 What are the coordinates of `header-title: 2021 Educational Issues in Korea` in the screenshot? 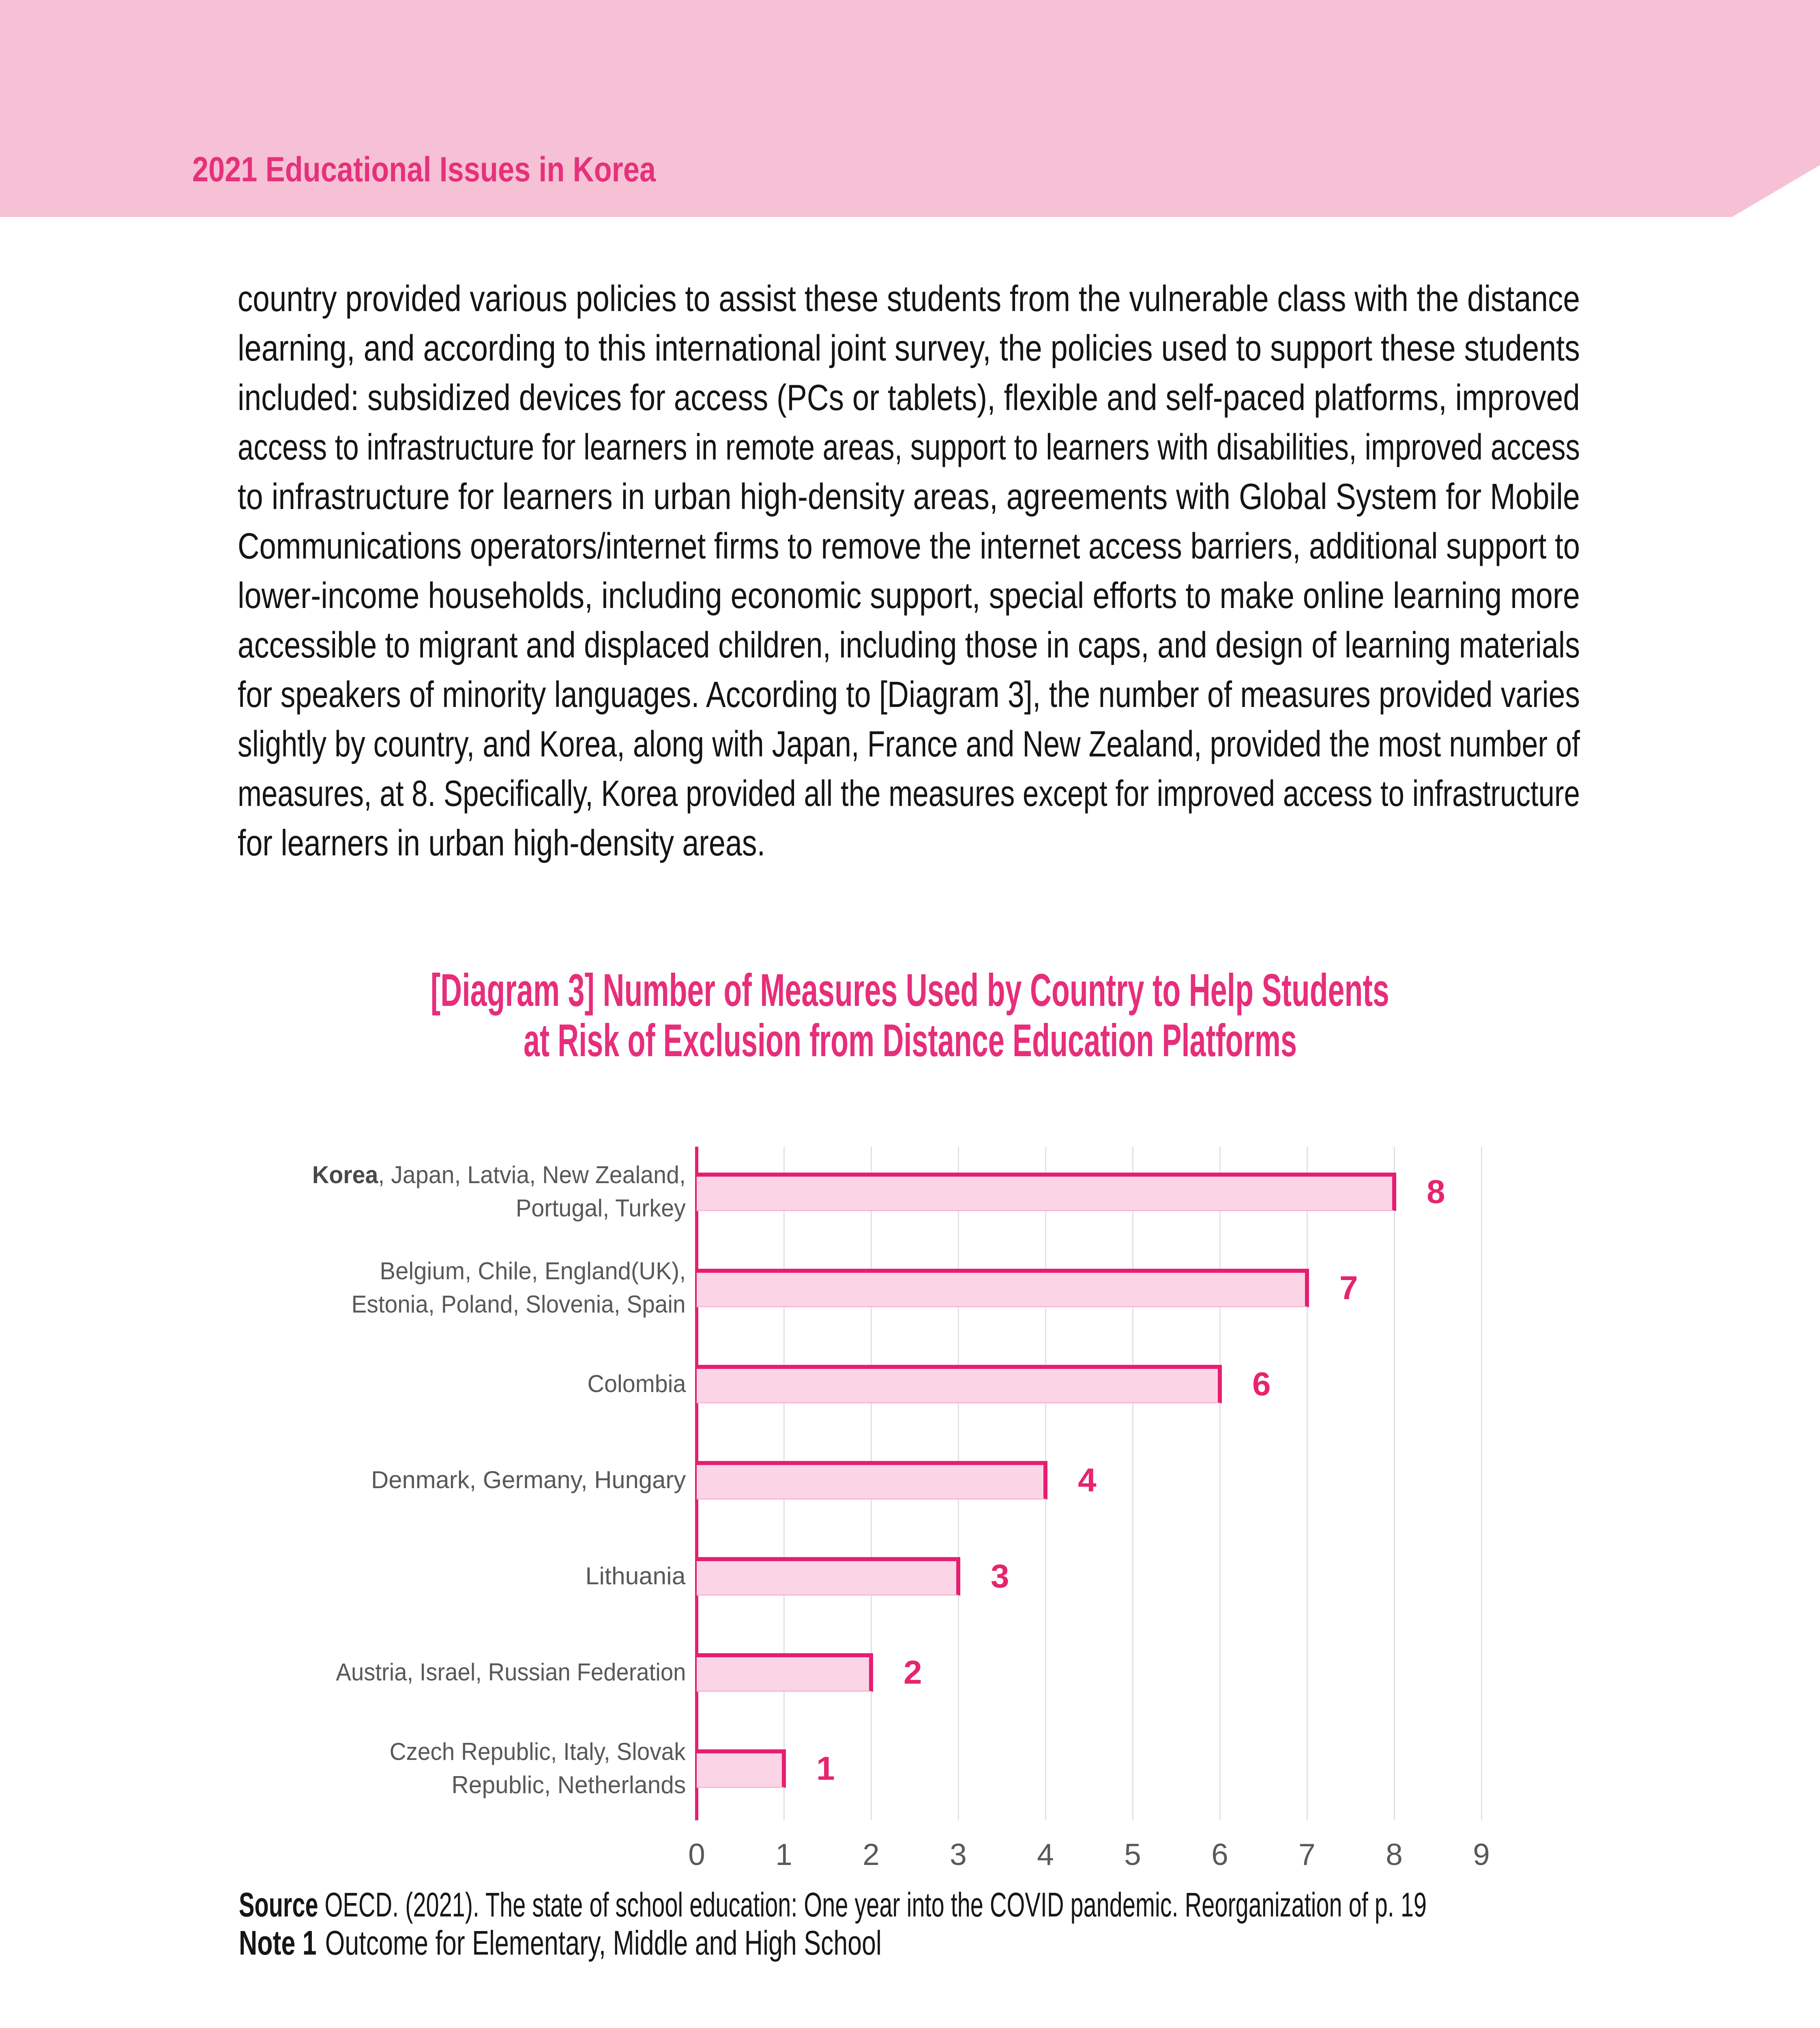 It's located at (469, 170).